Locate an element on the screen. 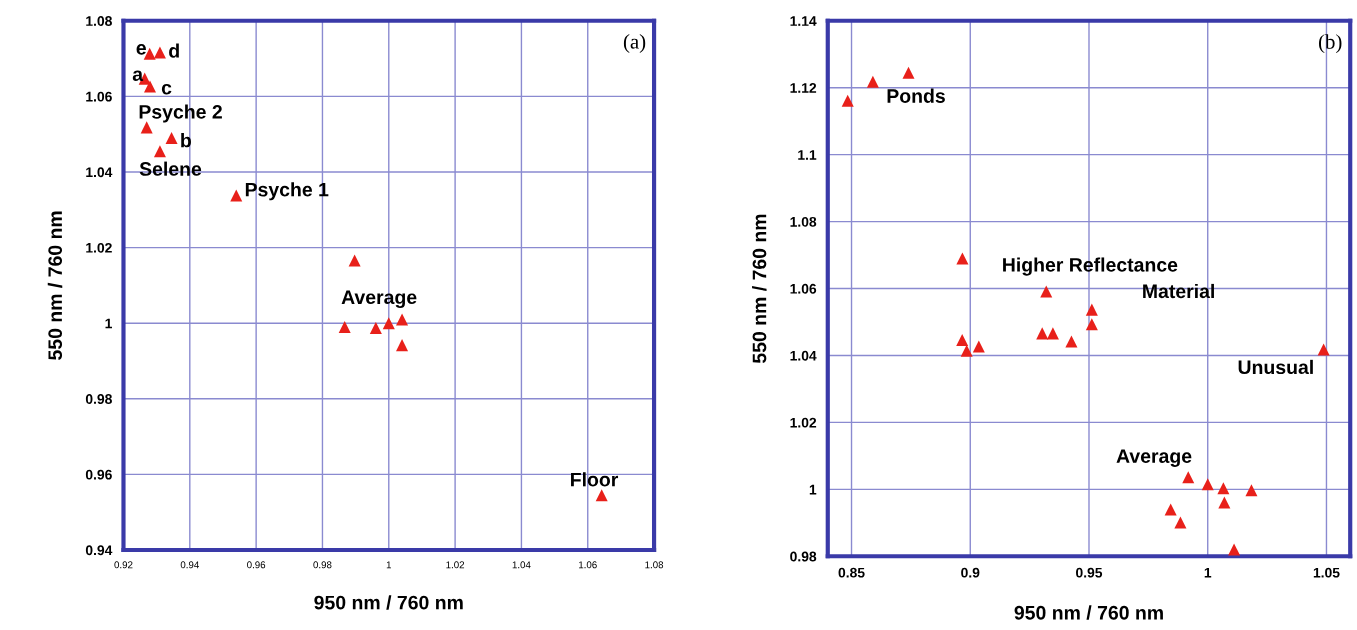 The image size is (1357, 630). annotation: a is located at coordinates (138, 76).